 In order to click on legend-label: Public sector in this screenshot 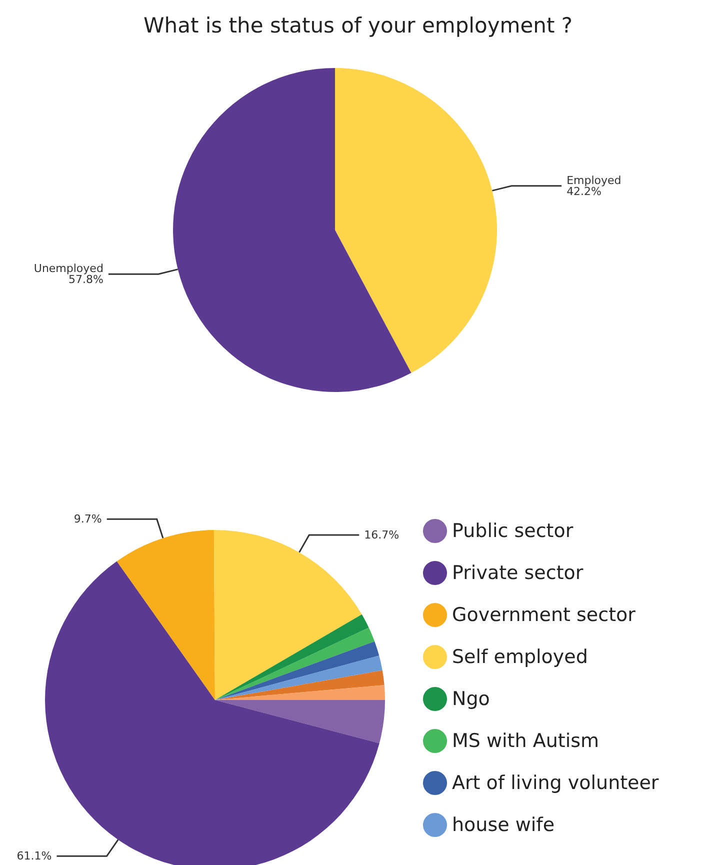, I will do `click(513, 531)`.